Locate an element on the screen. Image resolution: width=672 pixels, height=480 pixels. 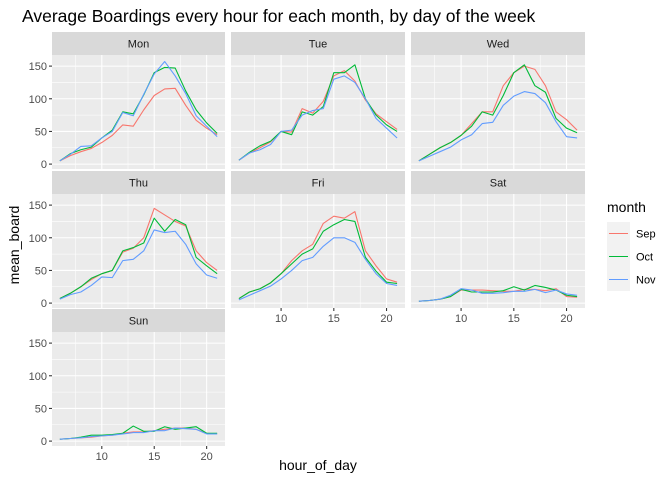
facet-panel-sat: Sat 10 15 20 is located at coordinates (498, 248).